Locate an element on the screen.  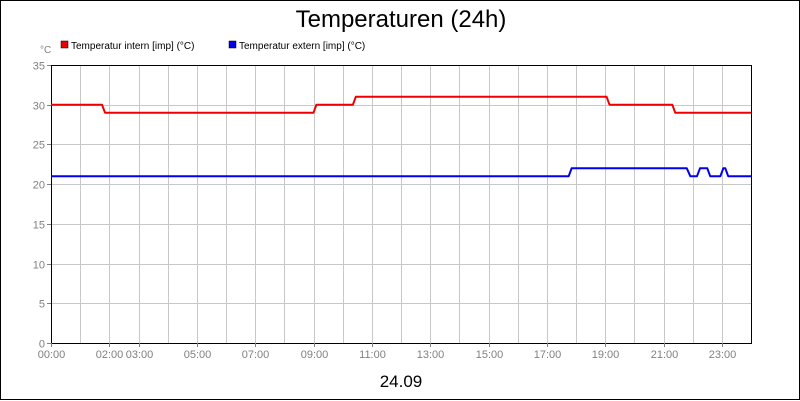
y-tick-label: 25 is located at coordinates (39, 146).